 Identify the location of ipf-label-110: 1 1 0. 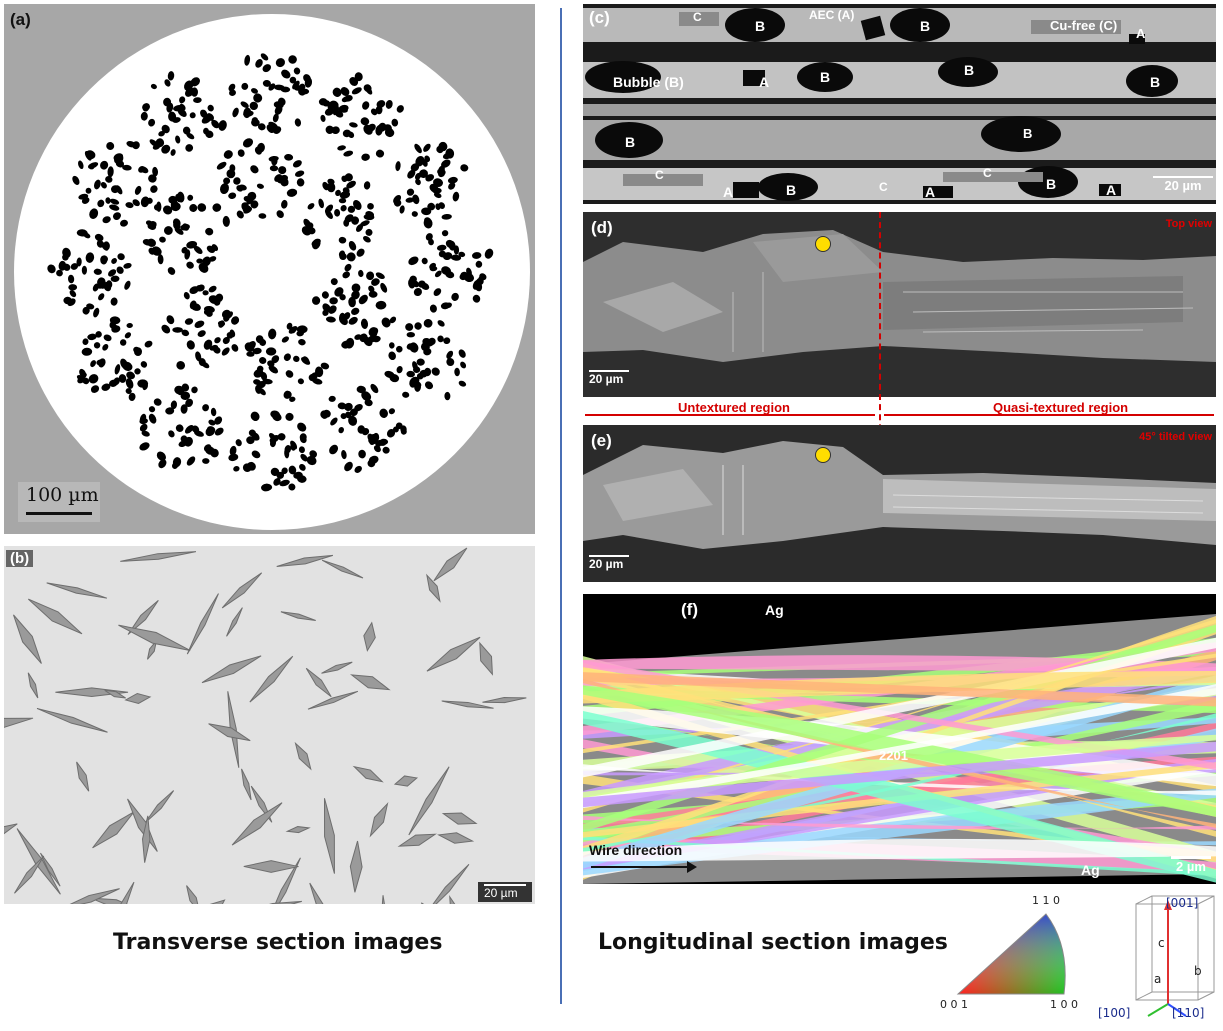
(1046, 900).